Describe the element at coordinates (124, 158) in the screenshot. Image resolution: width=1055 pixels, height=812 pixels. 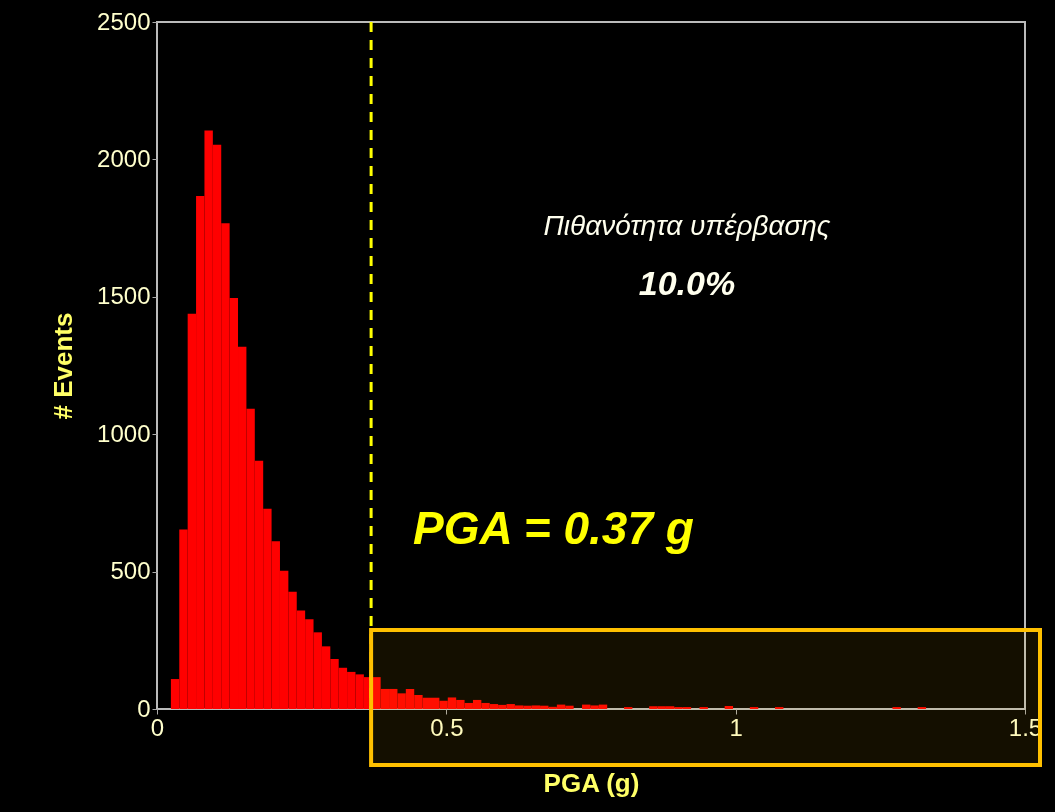
I see `y-tick-label: 2000` at that location.